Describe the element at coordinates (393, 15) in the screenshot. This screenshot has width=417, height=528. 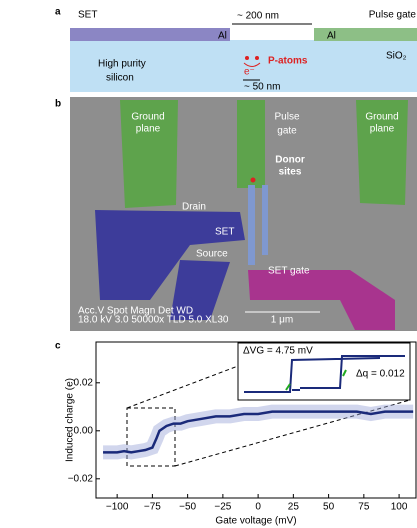
I see `label: Pulse gate` at that location.